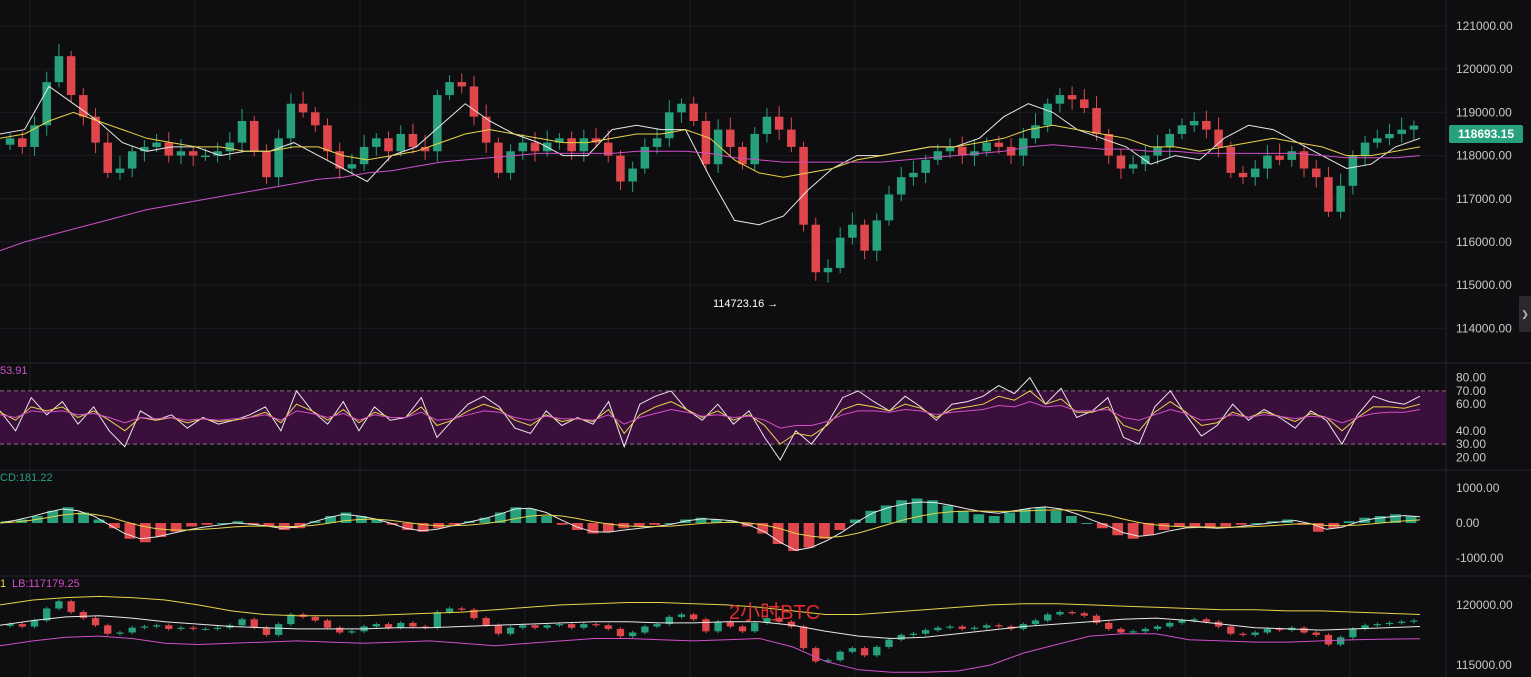 This screenshot has width=1531, height=677. Describe the element at coordinates (1484, 605) in the screenshot. I see `boll-tick-label: 120000.00` at that location.